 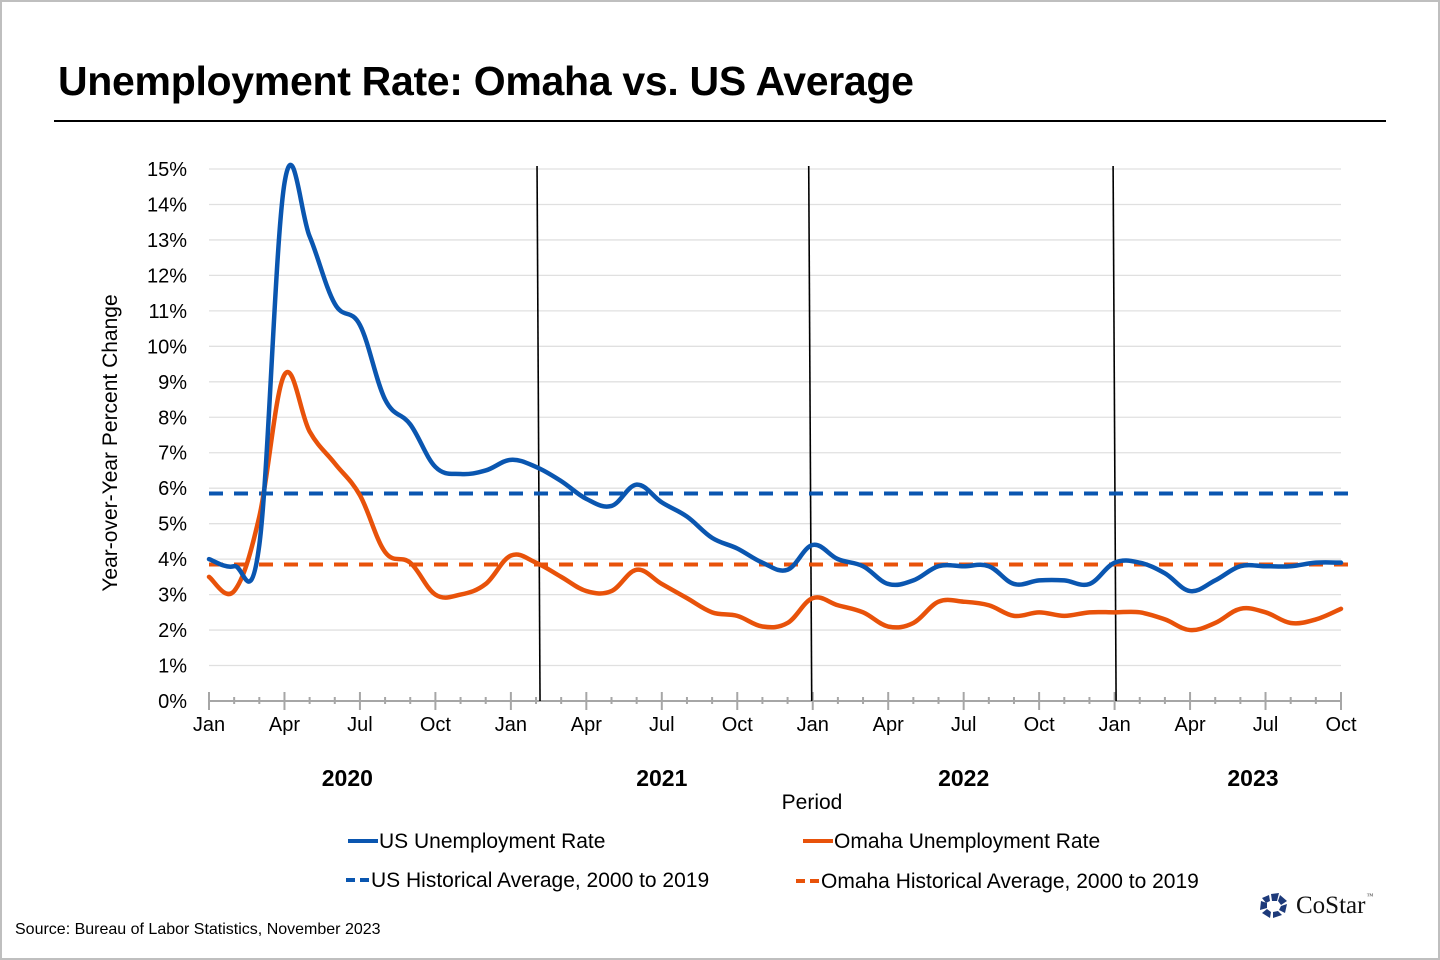 What do you see at coordinates (167, 241) in the screenshot?
I see `y-tick-label: 13%` at bounding box center [167, 241].